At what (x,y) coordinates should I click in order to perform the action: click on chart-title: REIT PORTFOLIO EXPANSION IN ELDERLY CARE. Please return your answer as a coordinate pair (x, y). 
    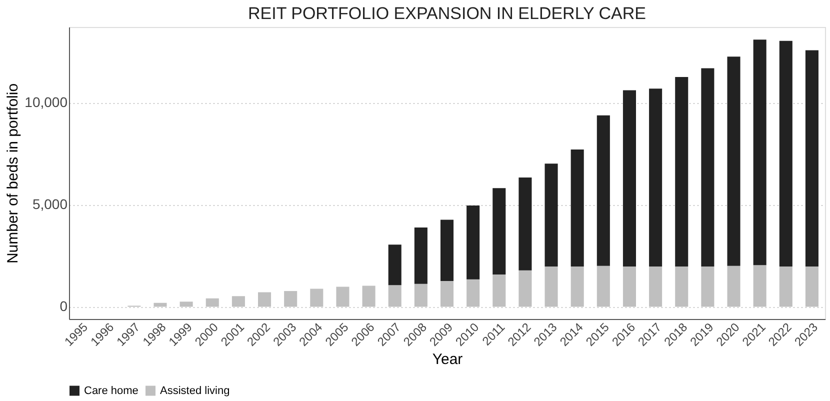
    Looking at the image, I should click on (447, 13).